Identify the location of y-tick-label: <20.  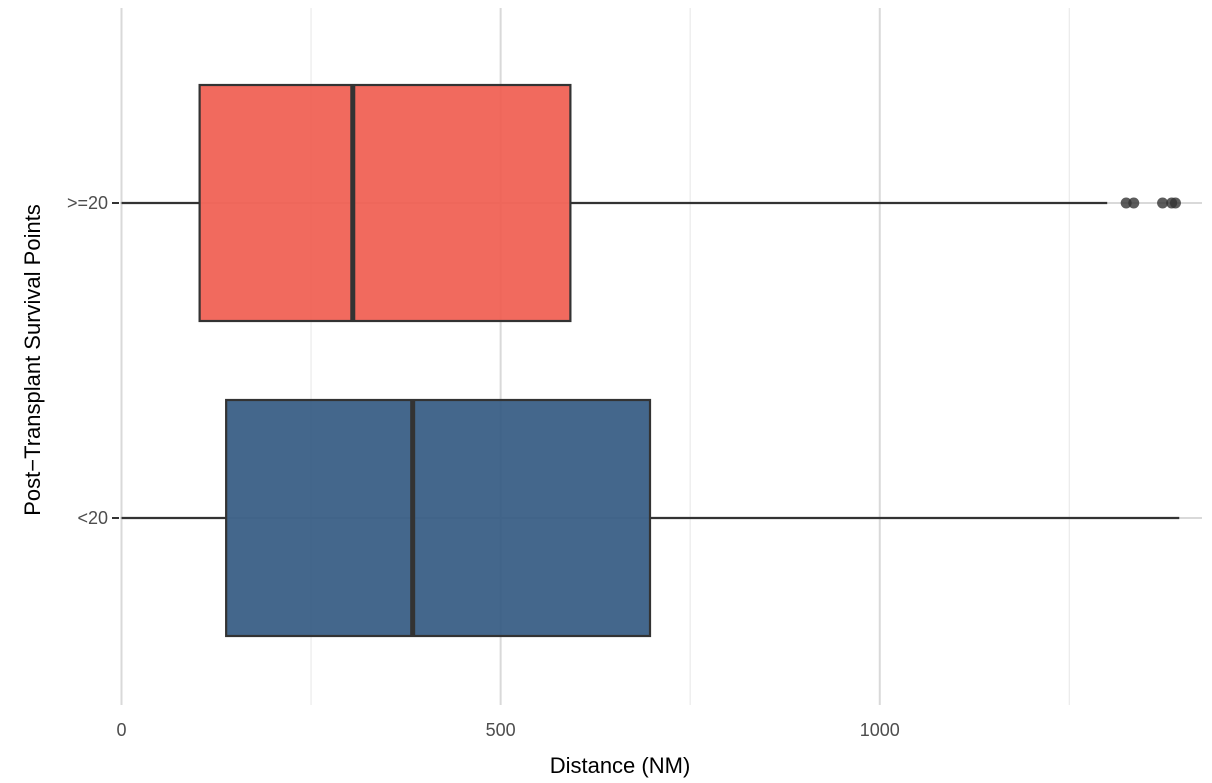
(92, 518).